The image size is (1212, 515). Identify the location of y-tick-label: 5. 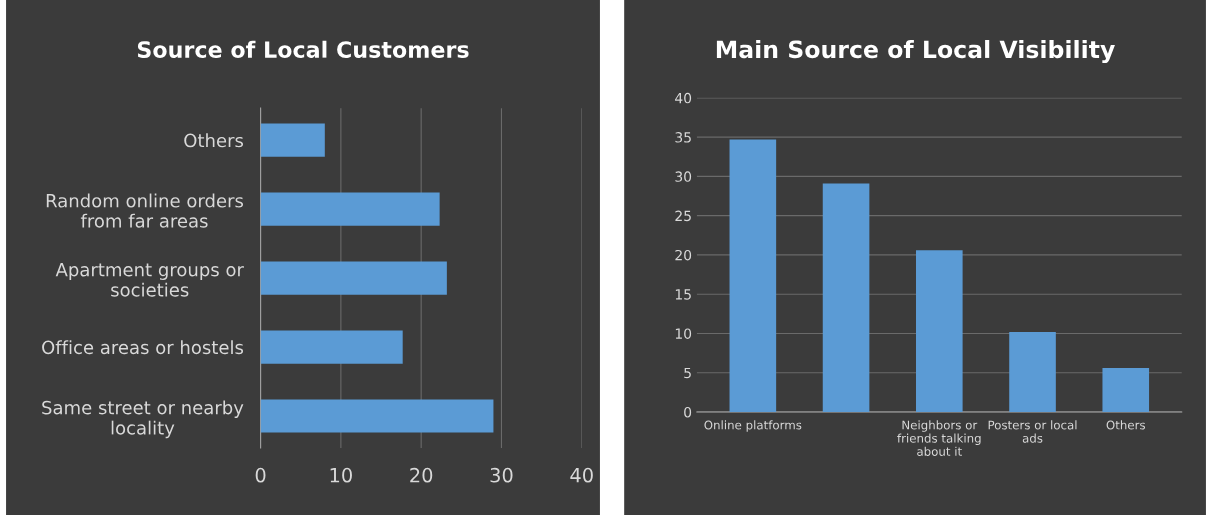
(687, 373).